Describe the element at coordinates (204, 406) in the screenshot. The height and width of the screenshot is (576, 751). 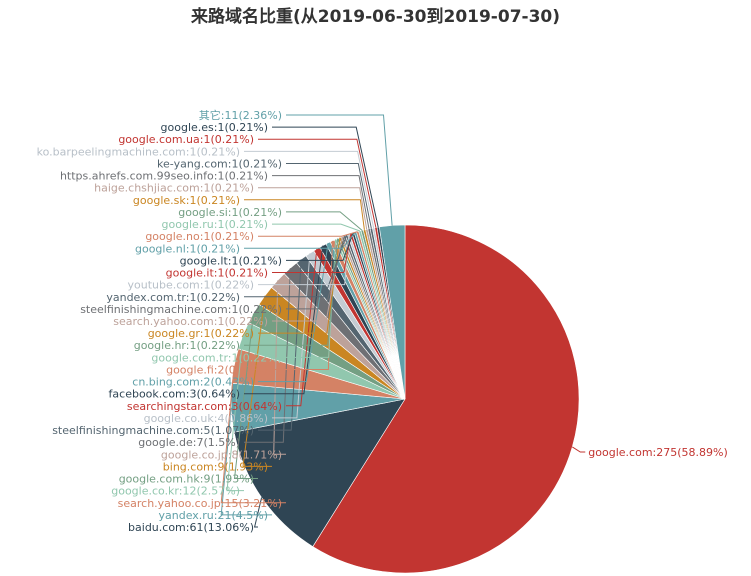
I see `slice-label-11: searchingstar.com:3(0.64%)` at that location.